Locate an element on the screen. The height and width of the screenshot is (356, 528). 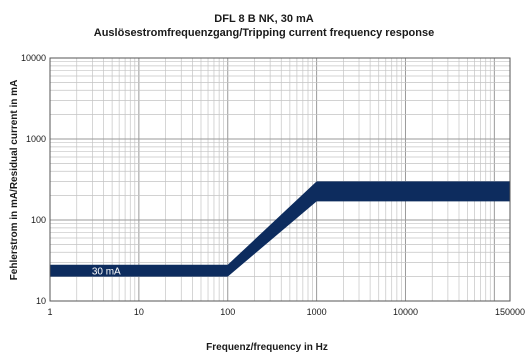
x-tick-label: 150000 is located at coordinates (510, 312).